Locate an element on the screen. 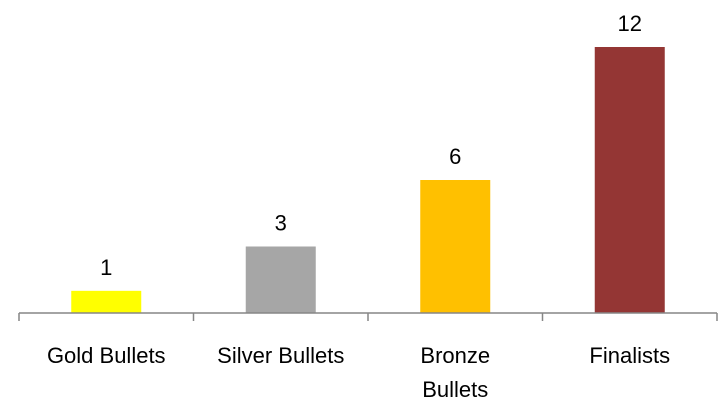 The image size is (718, 411). x-tick-label: Finalists is located at coordinates (629, 355).